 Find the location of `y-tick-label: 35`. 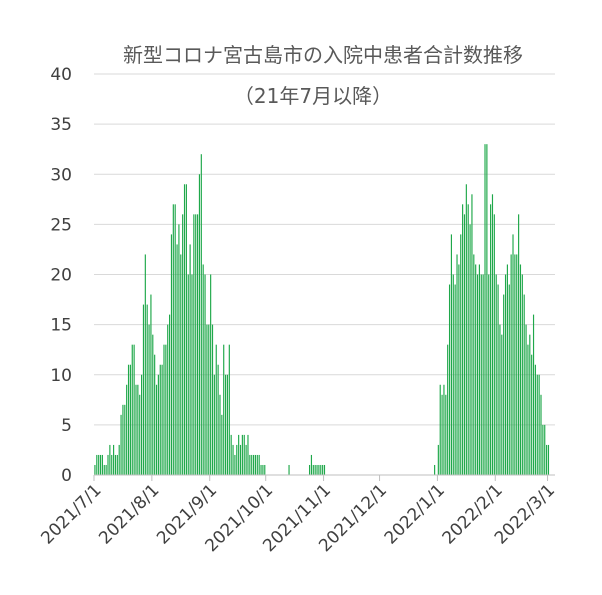

y-tick-label: 35 is located at coordinates (61, 125).